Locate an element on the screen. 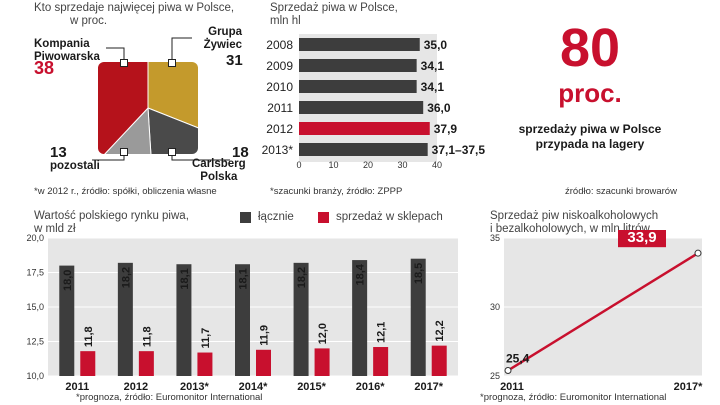  marker-pozostali is located at coordinates (124, 152).